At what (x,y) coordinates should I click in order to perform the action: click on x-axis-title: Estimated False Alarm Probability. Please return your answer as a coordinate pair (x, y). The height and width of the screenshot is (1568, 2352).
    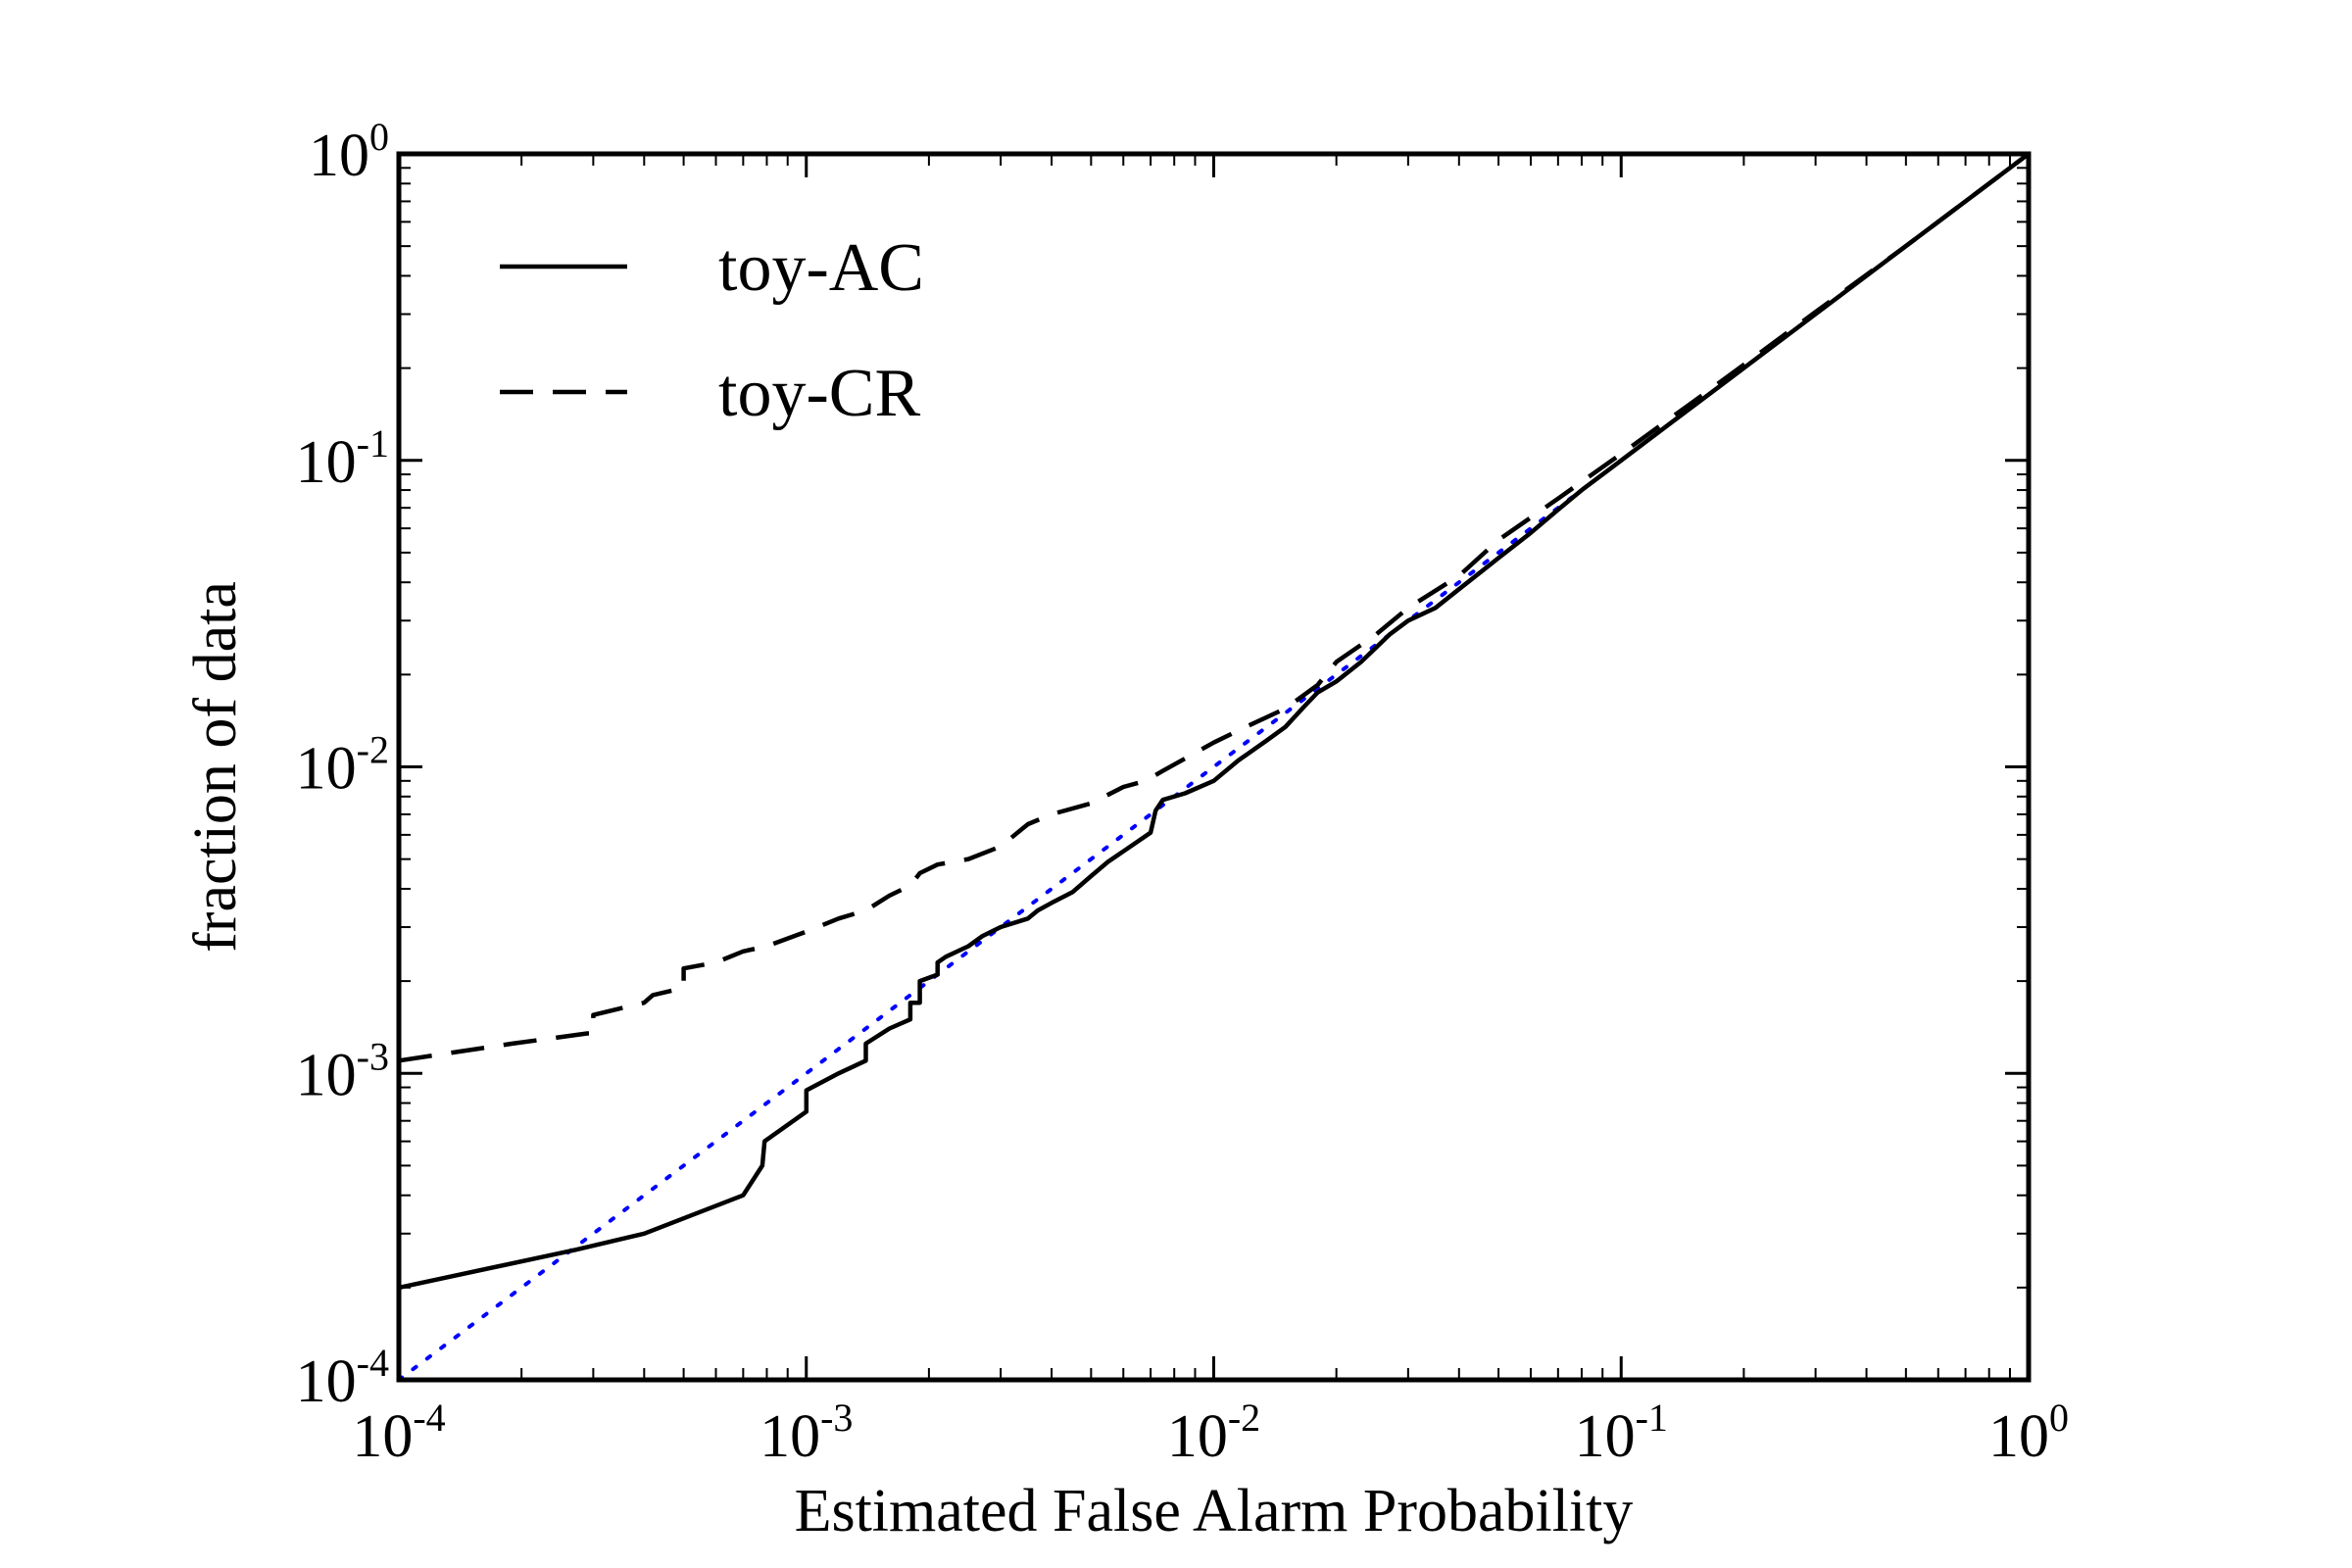
    Looking at the image, I should click on (1214, 1511).